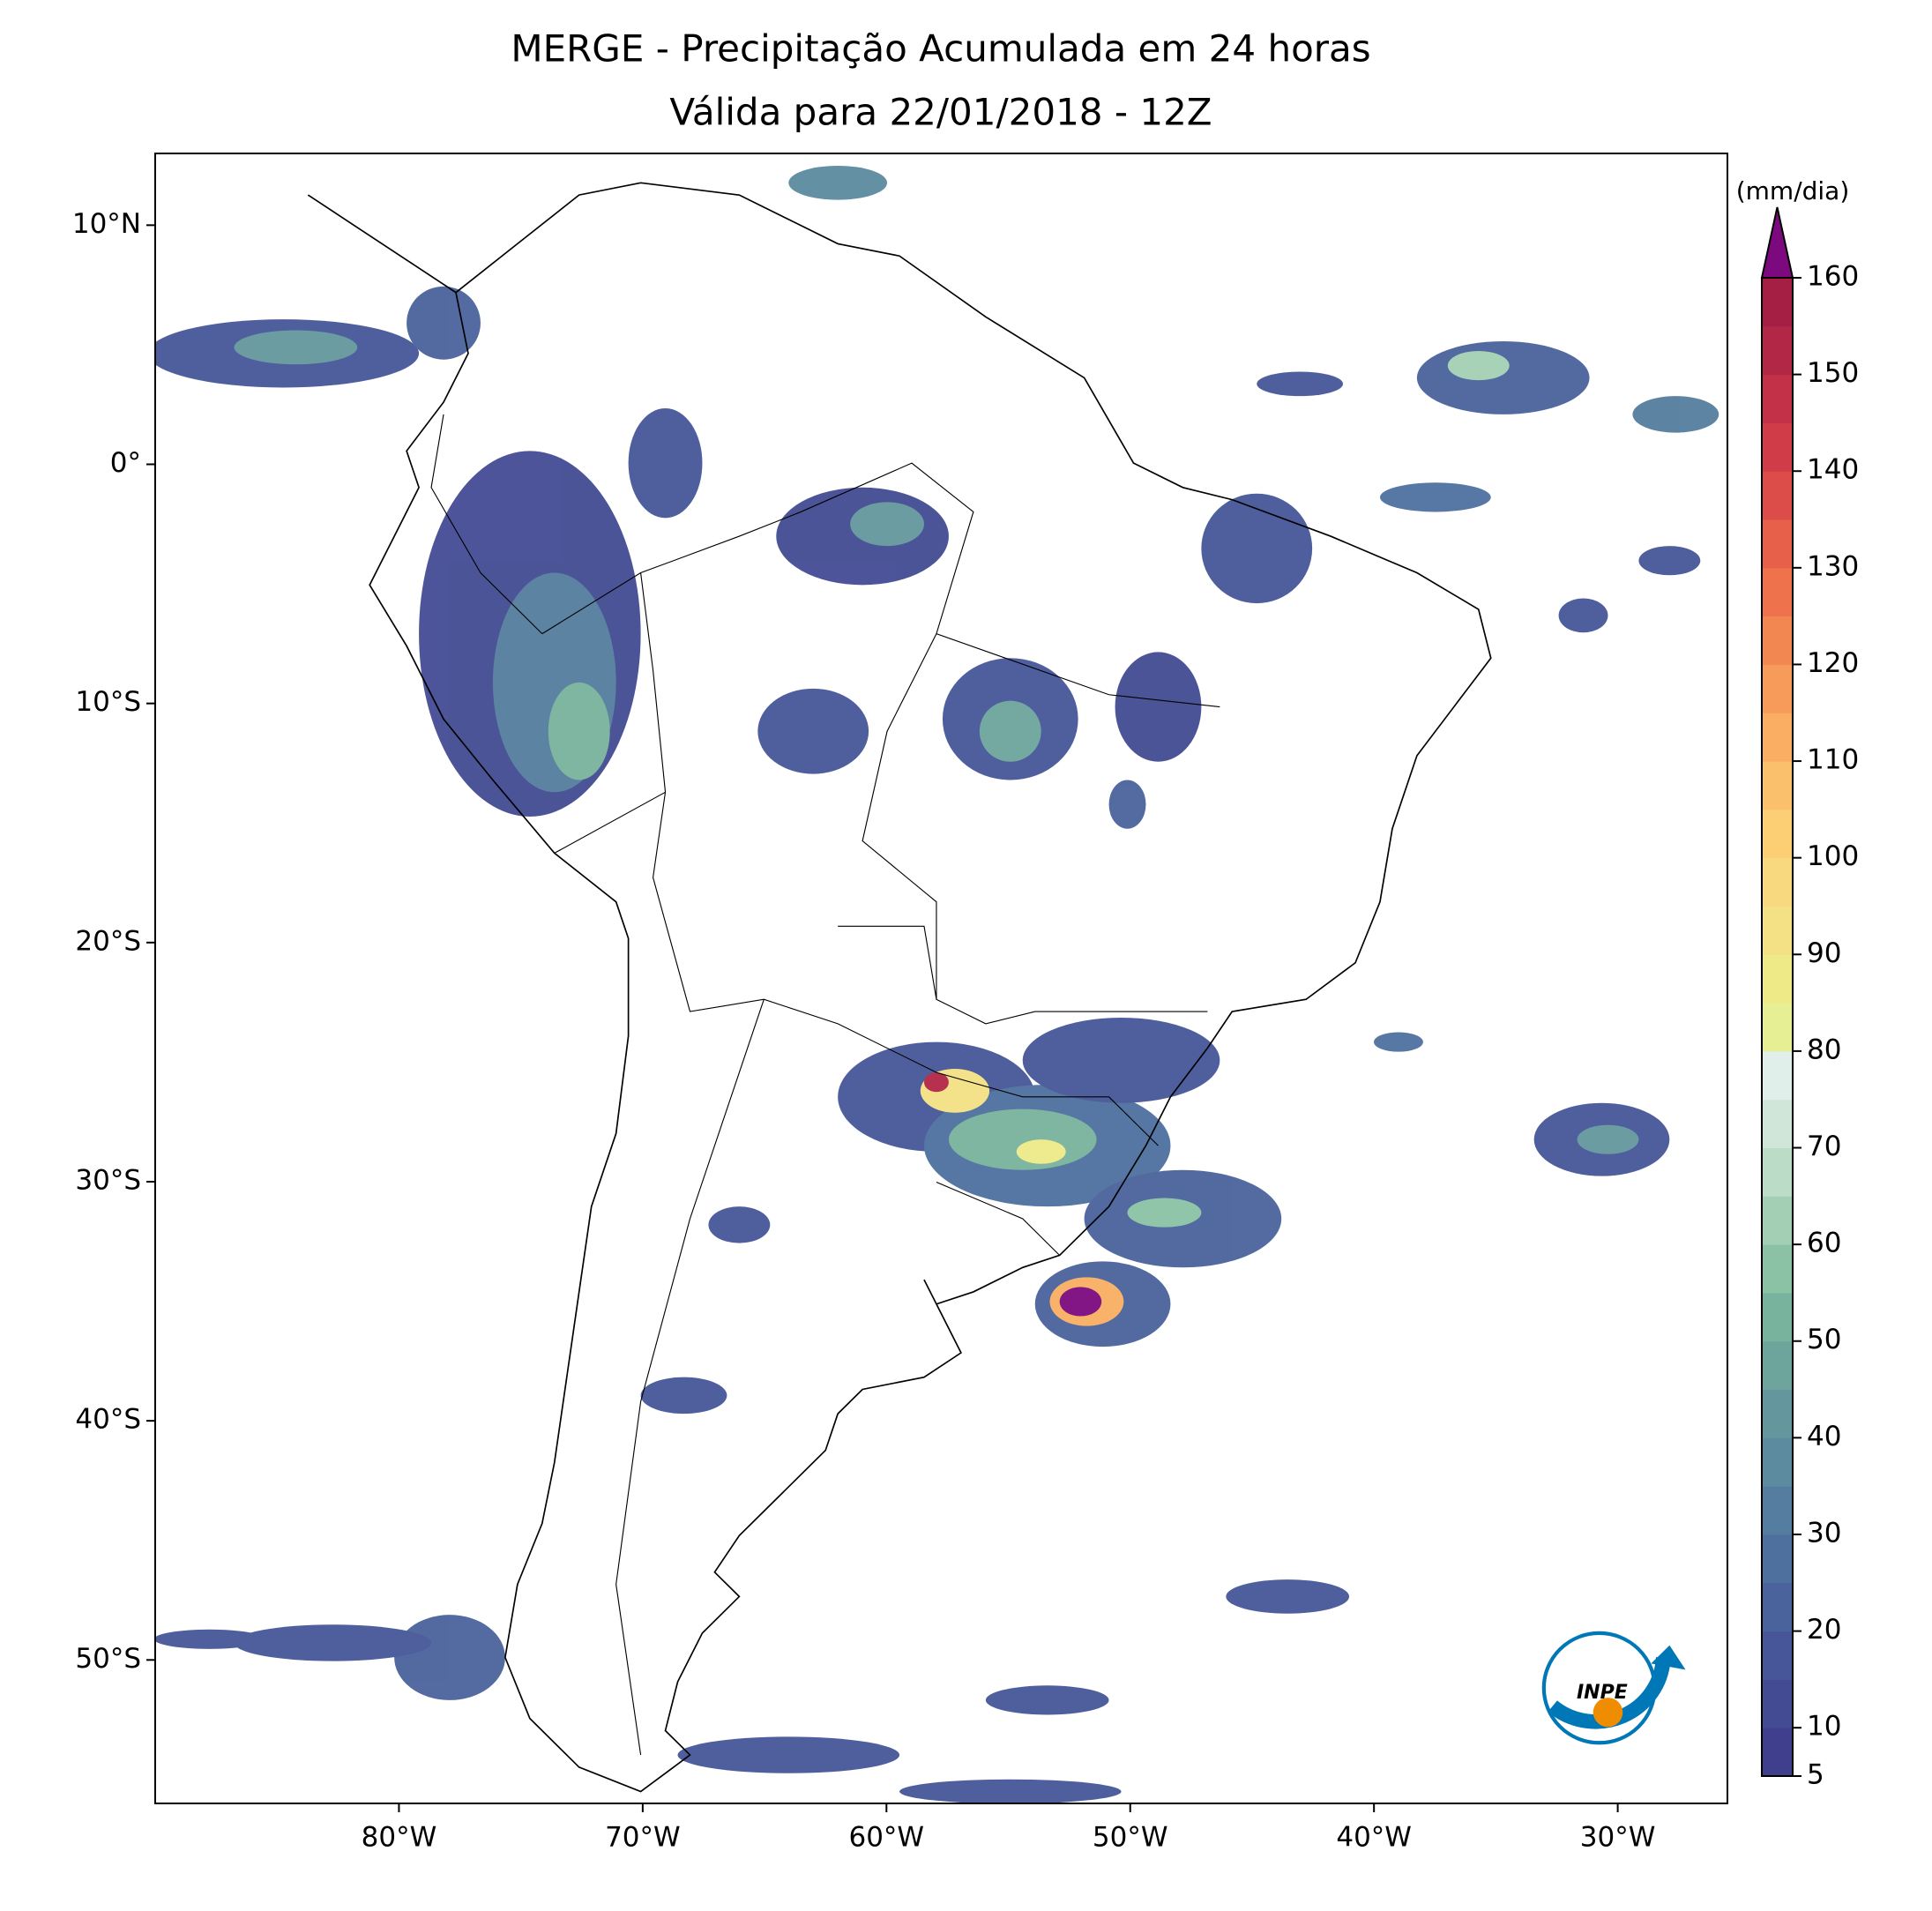 Image resolution: width=1932 pixels, height=1911 pixels. Describe the element at coordinates (1824, 1437) in the screenshot. I see `colorbar-tick-label: 40` at that location.